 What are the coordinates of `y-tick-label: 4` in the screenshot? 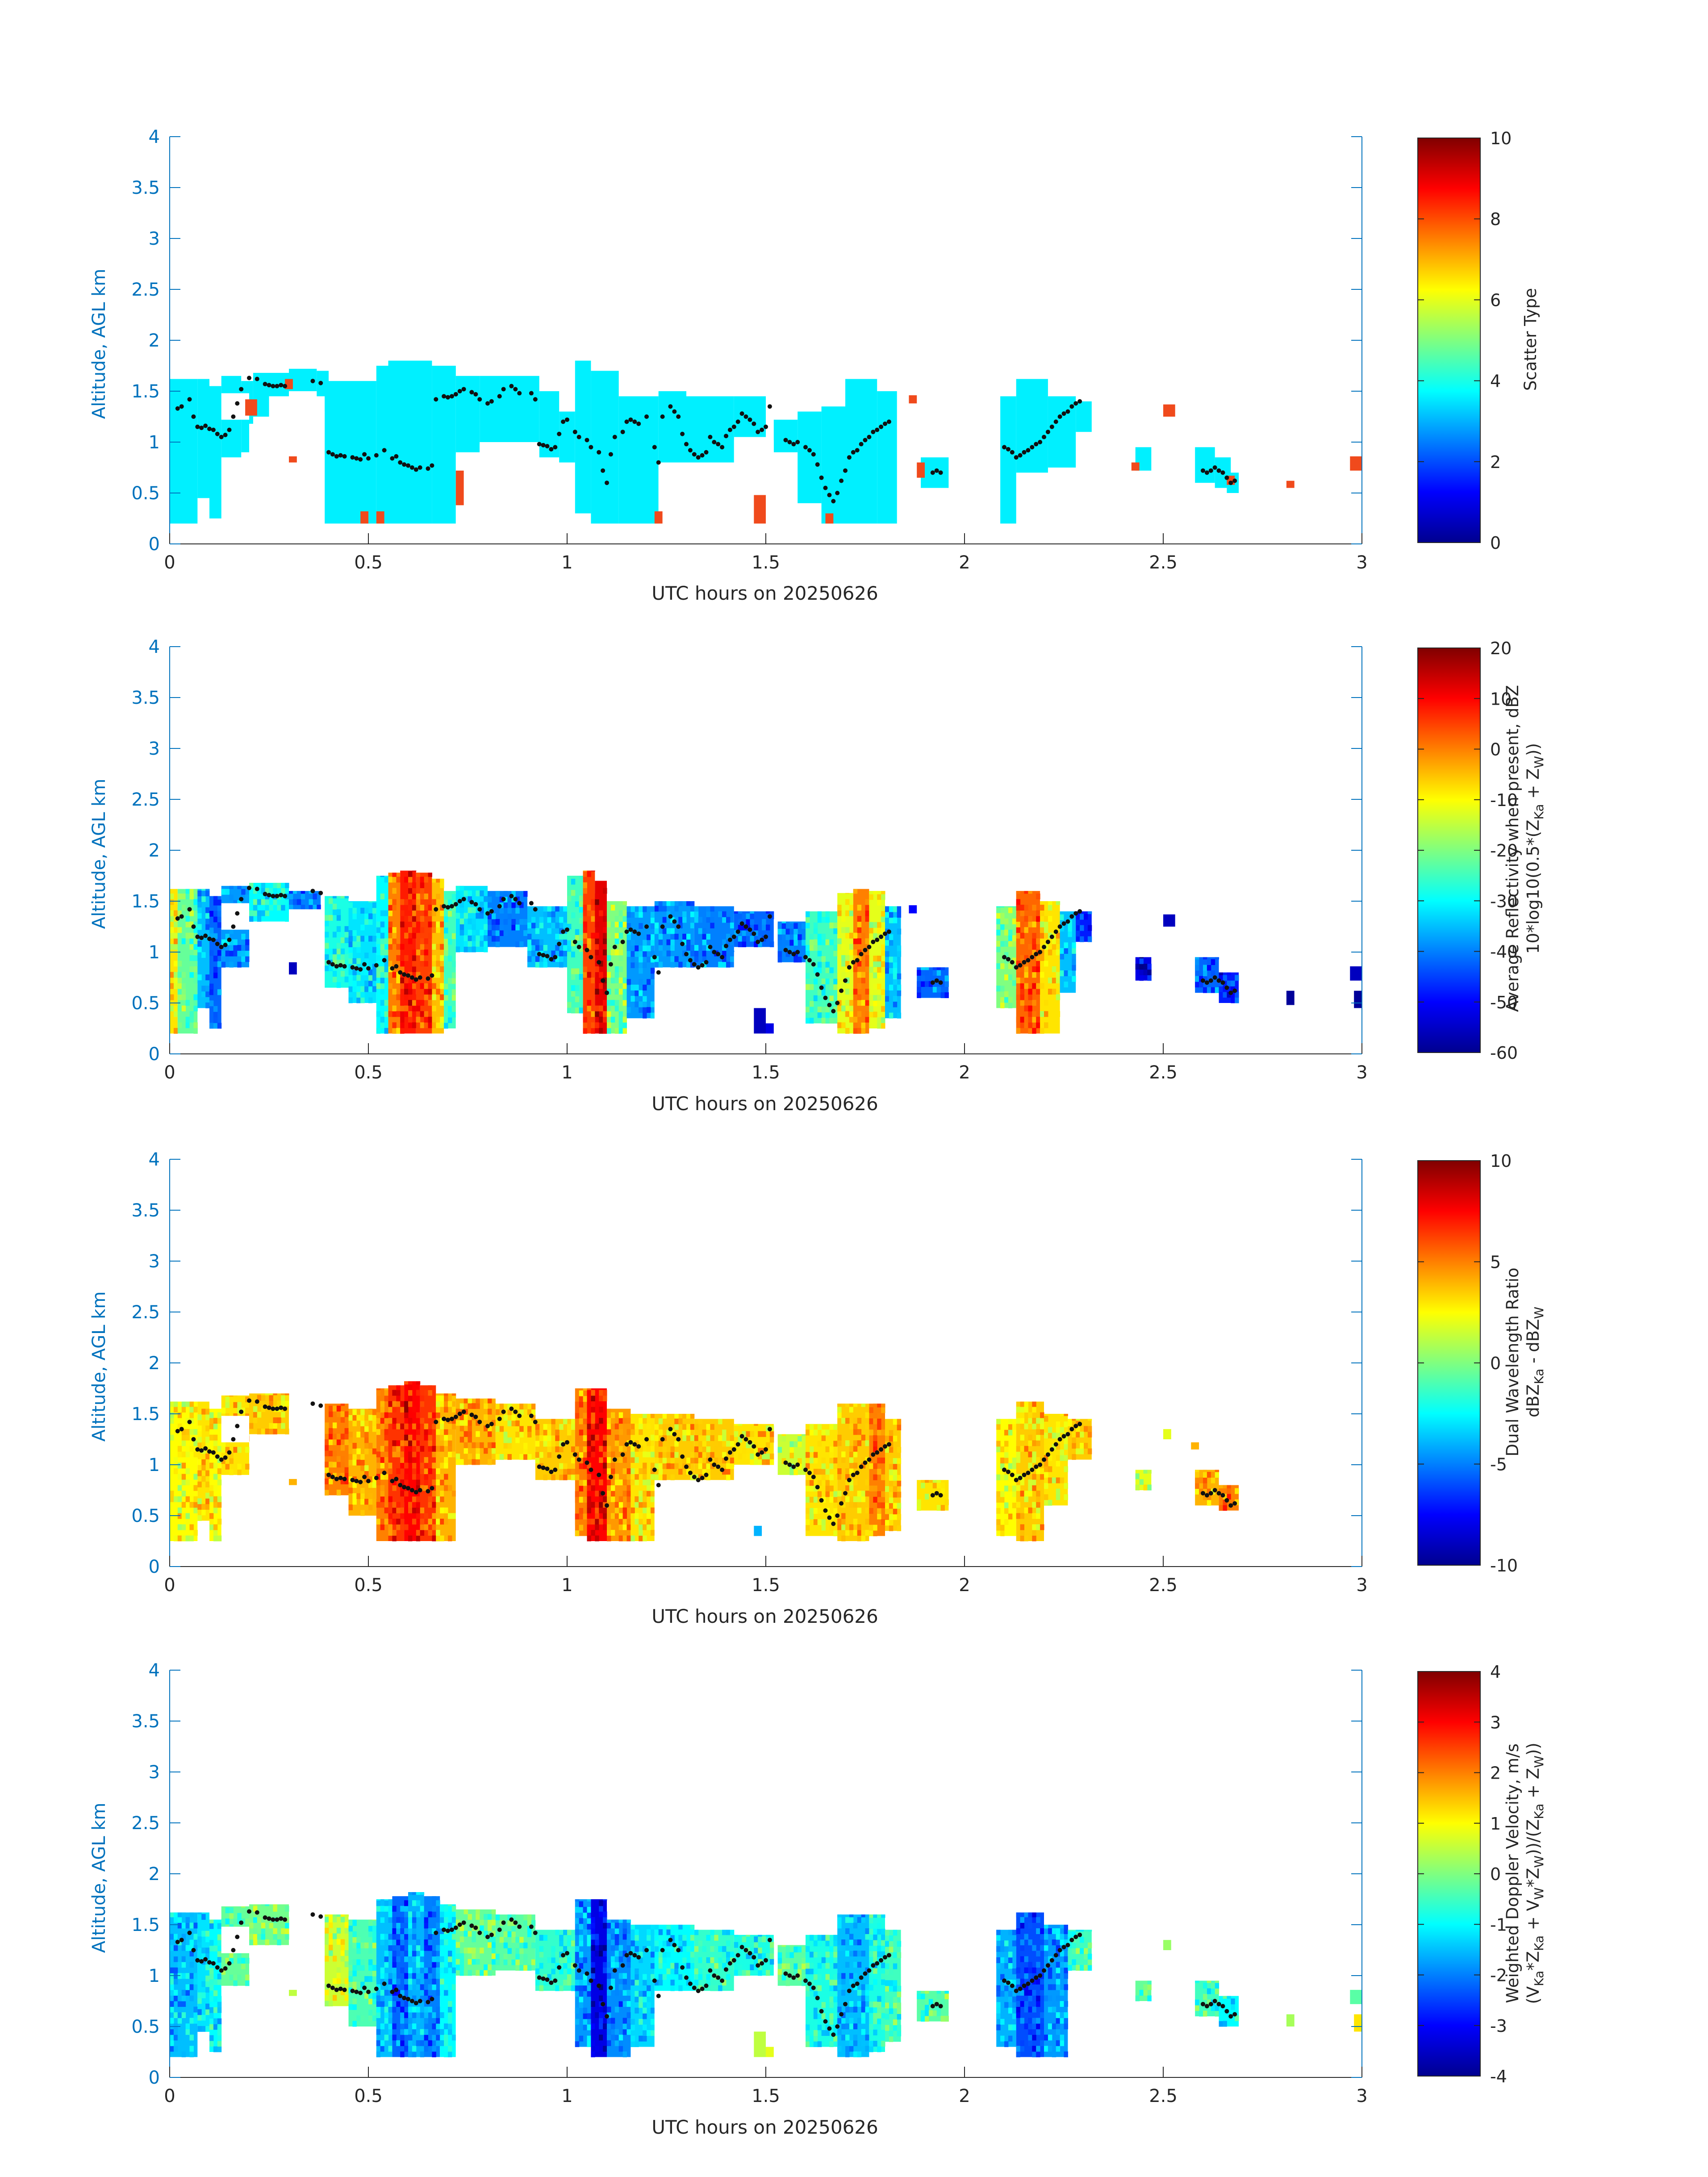 It's located at (154, 137).